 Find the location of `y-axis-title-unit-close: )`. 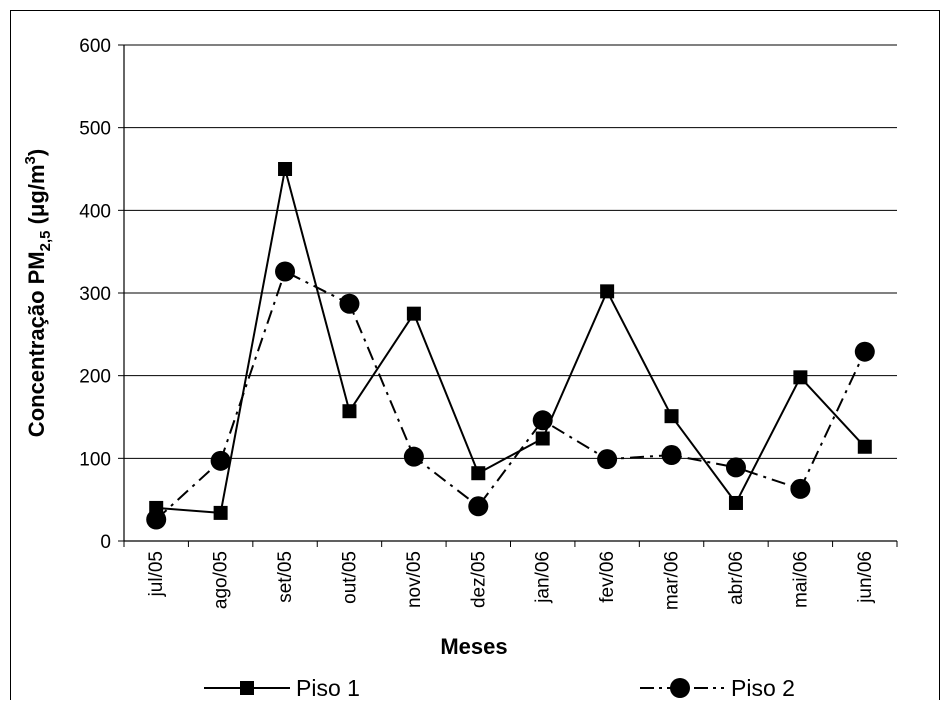

y-axis-title-unit-close: ) is located at coordinates (36, 152).